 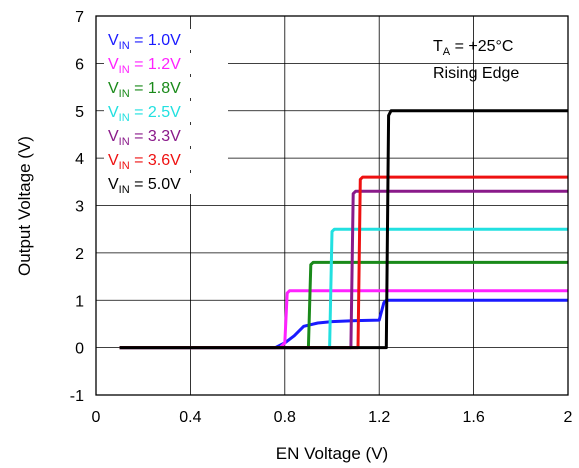 I want to click on y-tick-label: 3, so click(x=79, y=207).